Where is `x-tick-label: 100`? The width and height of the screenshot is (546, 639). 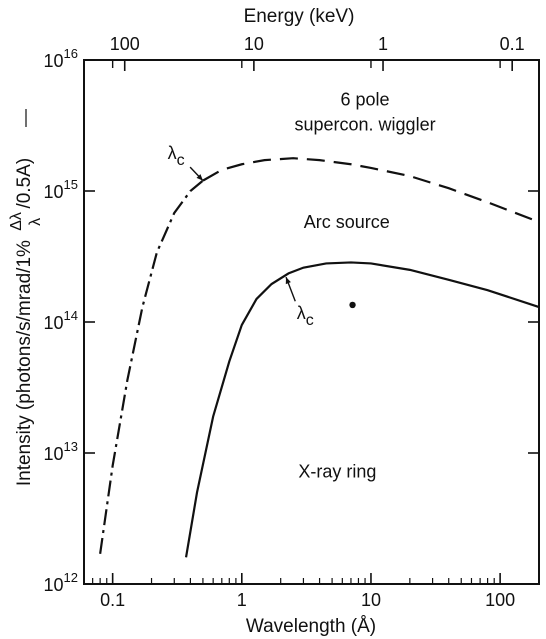 x-tick-label: 100 is located at coordinates (500, 600).